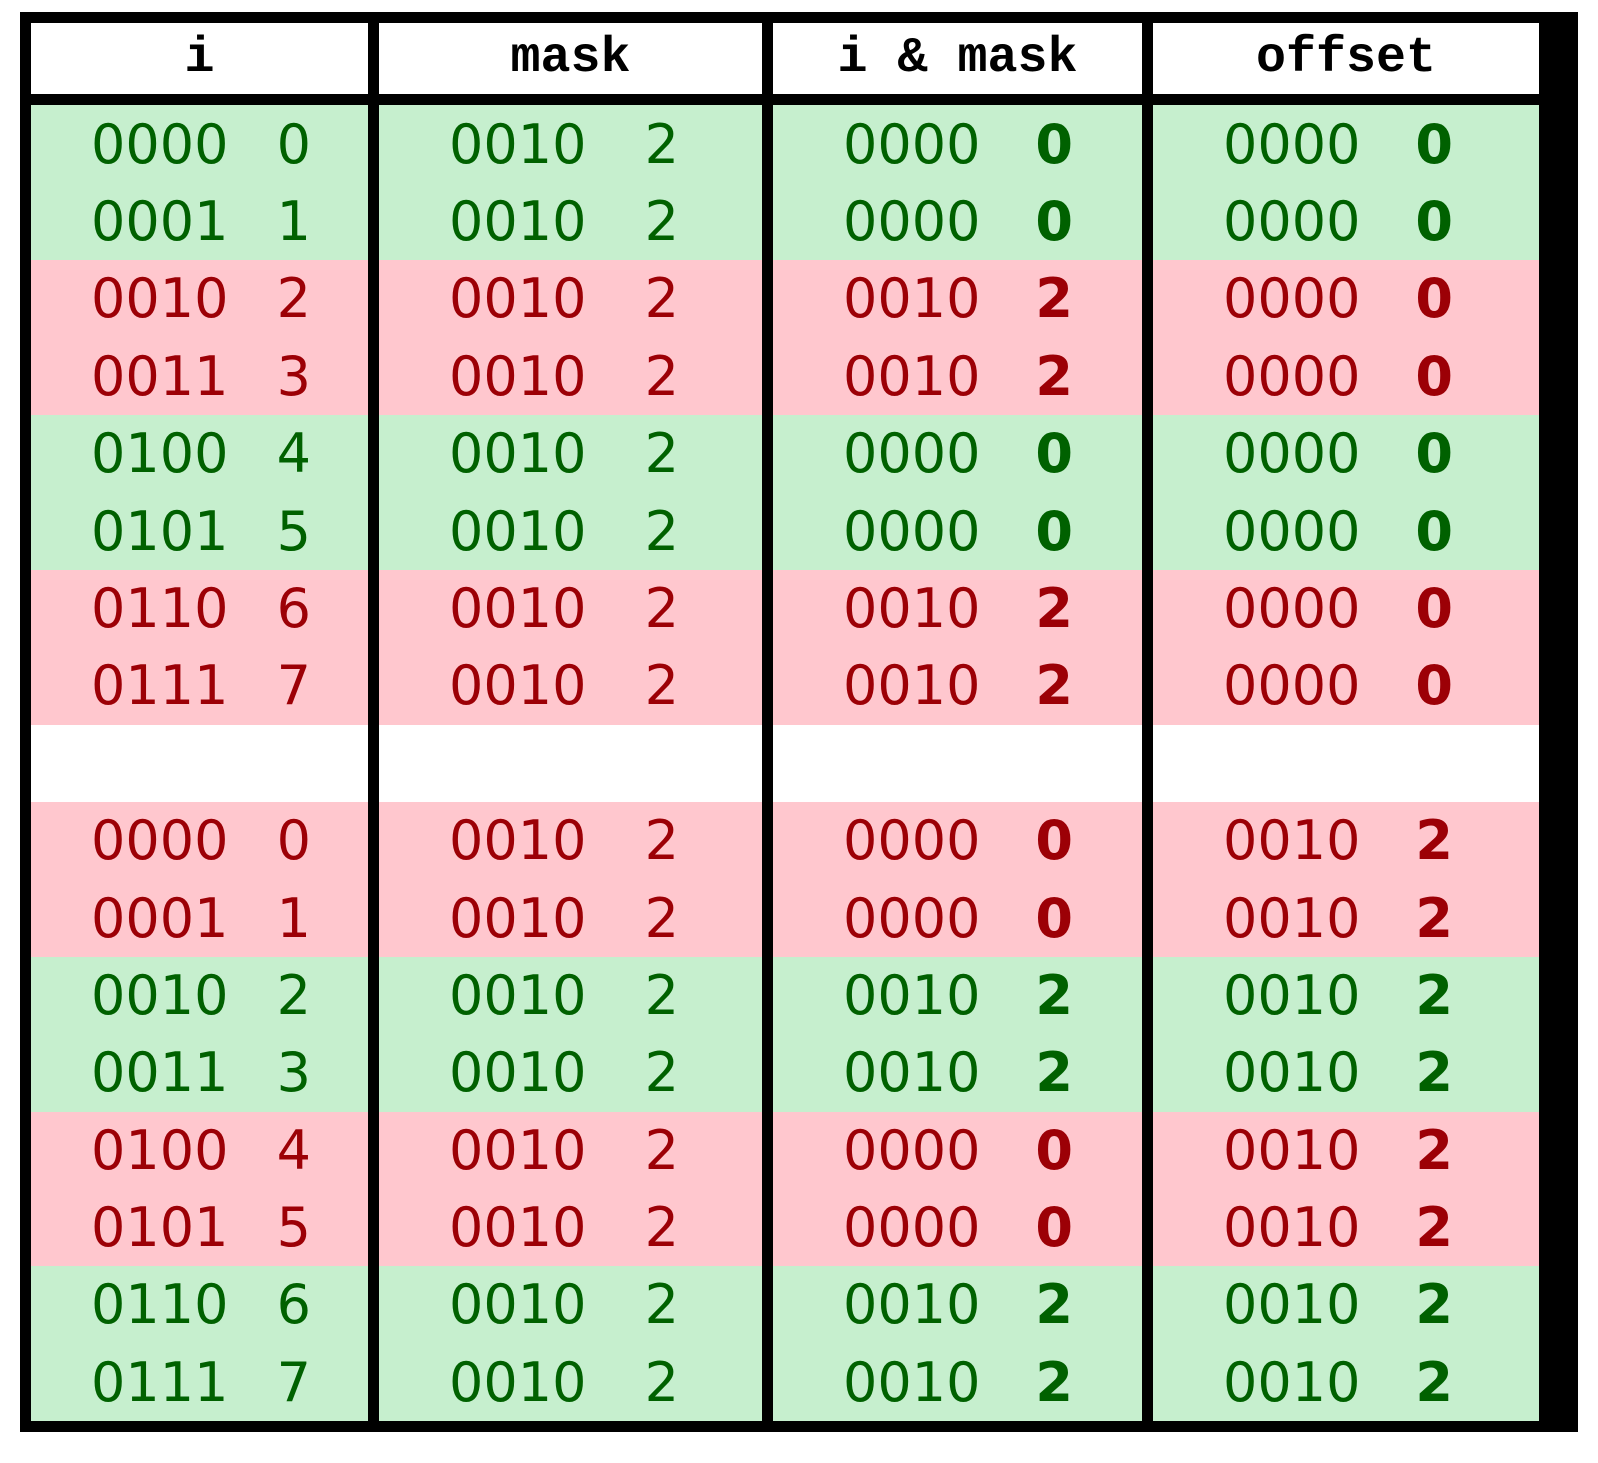 The width and height of the screenshot is (1598, 1463). Describe the element at coordinates (293, 531) in the screenshot. I see `decimal-value: 5` at that location.